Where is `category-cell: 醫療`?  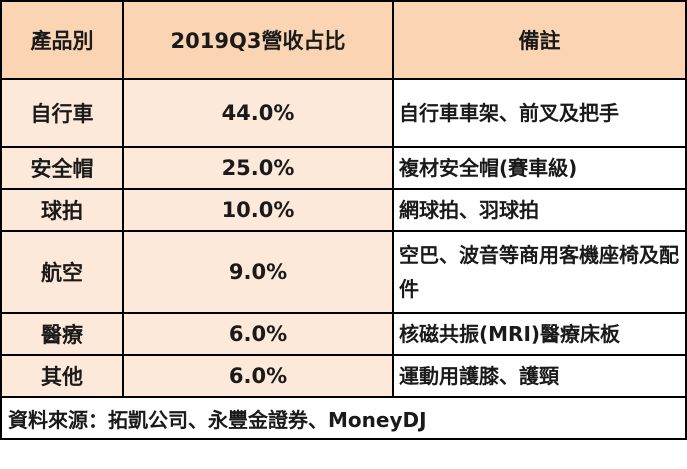
category-cell: 醫療 is located at coordinates (62, 334).